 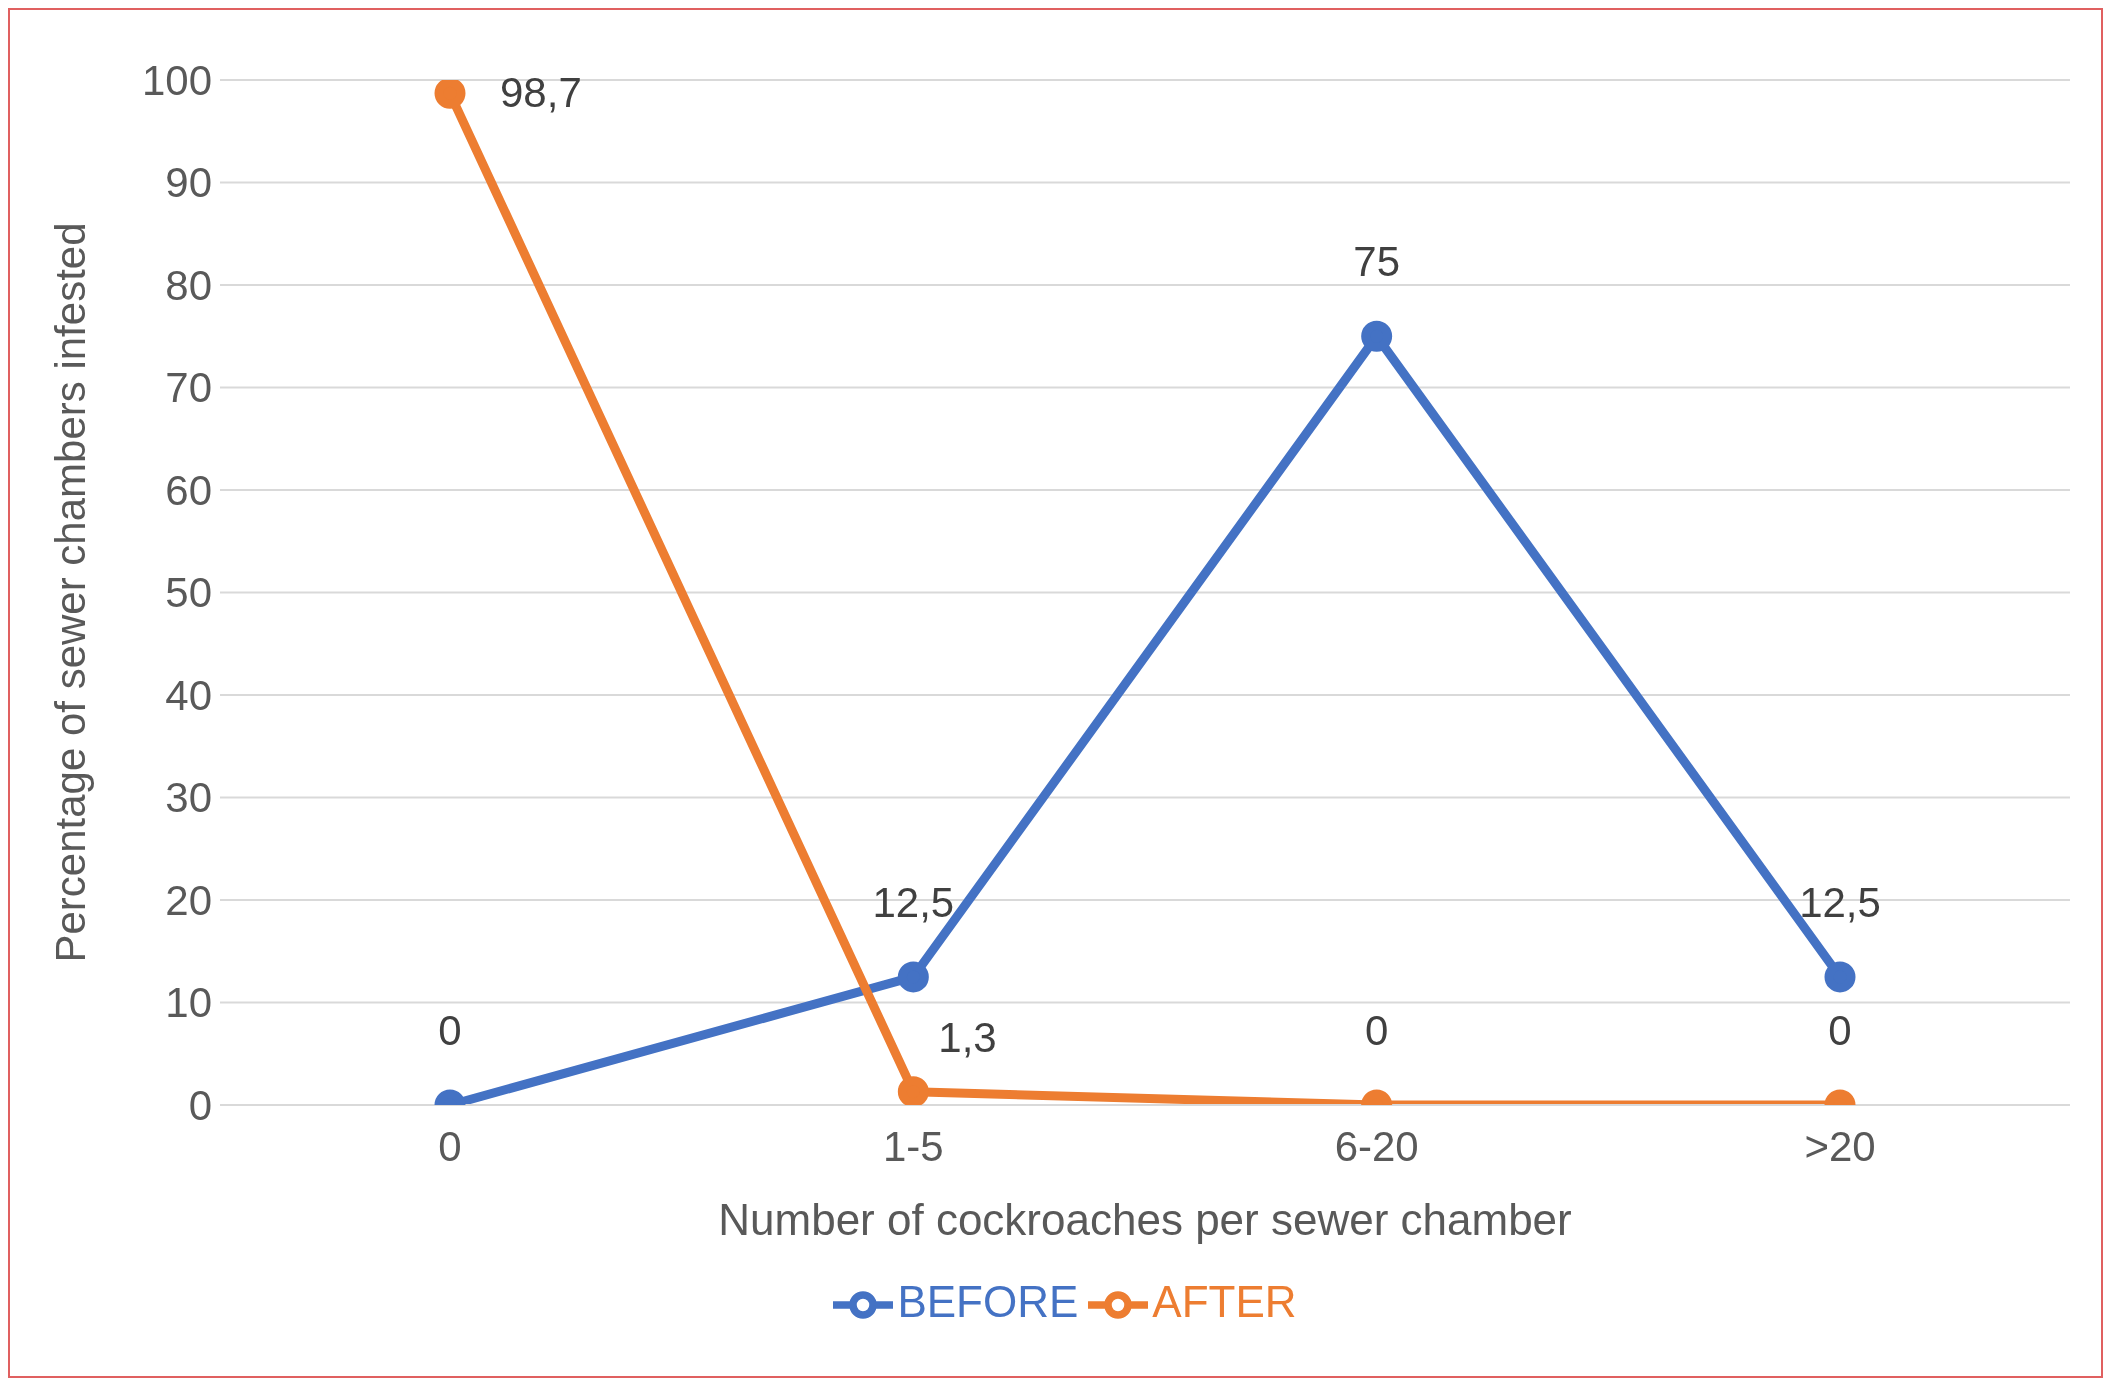 What do you see at coordinates (188, 900) in the screenshot?
I see `y-tick-label: 20` at bounding box center [188, 900].